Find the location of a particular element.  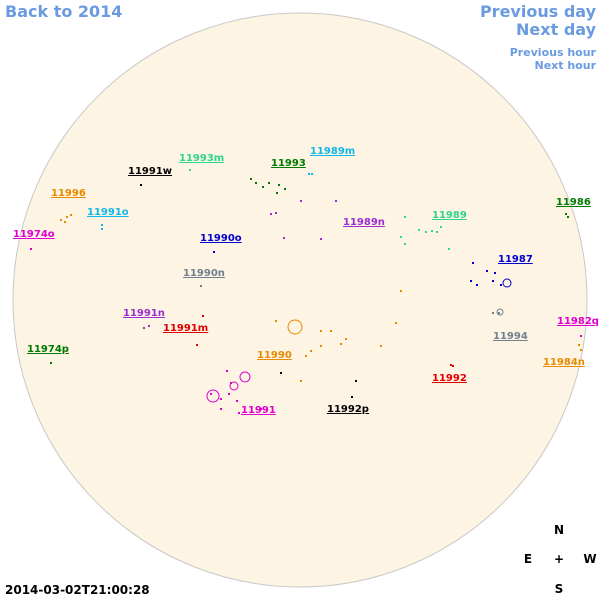

timestamp: 2014-03-02T21:00:28 is located at coordinates (77, 590).